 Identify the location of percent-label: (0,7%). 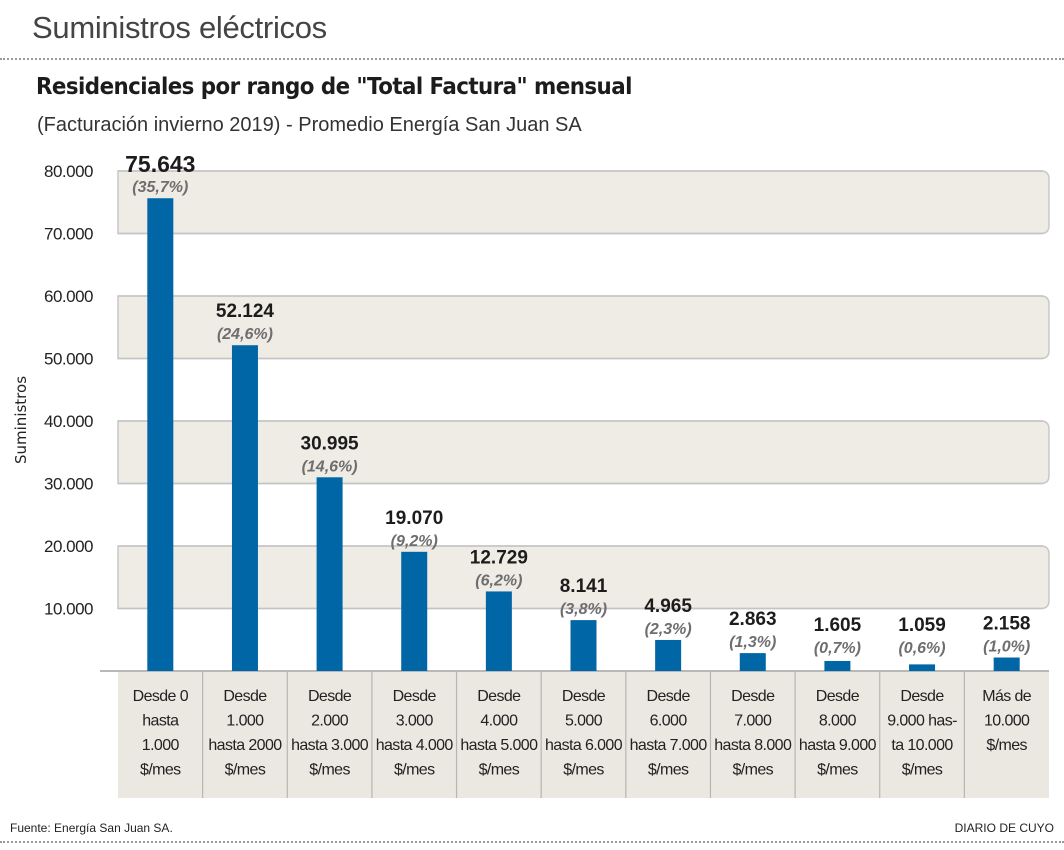
(837, 648).